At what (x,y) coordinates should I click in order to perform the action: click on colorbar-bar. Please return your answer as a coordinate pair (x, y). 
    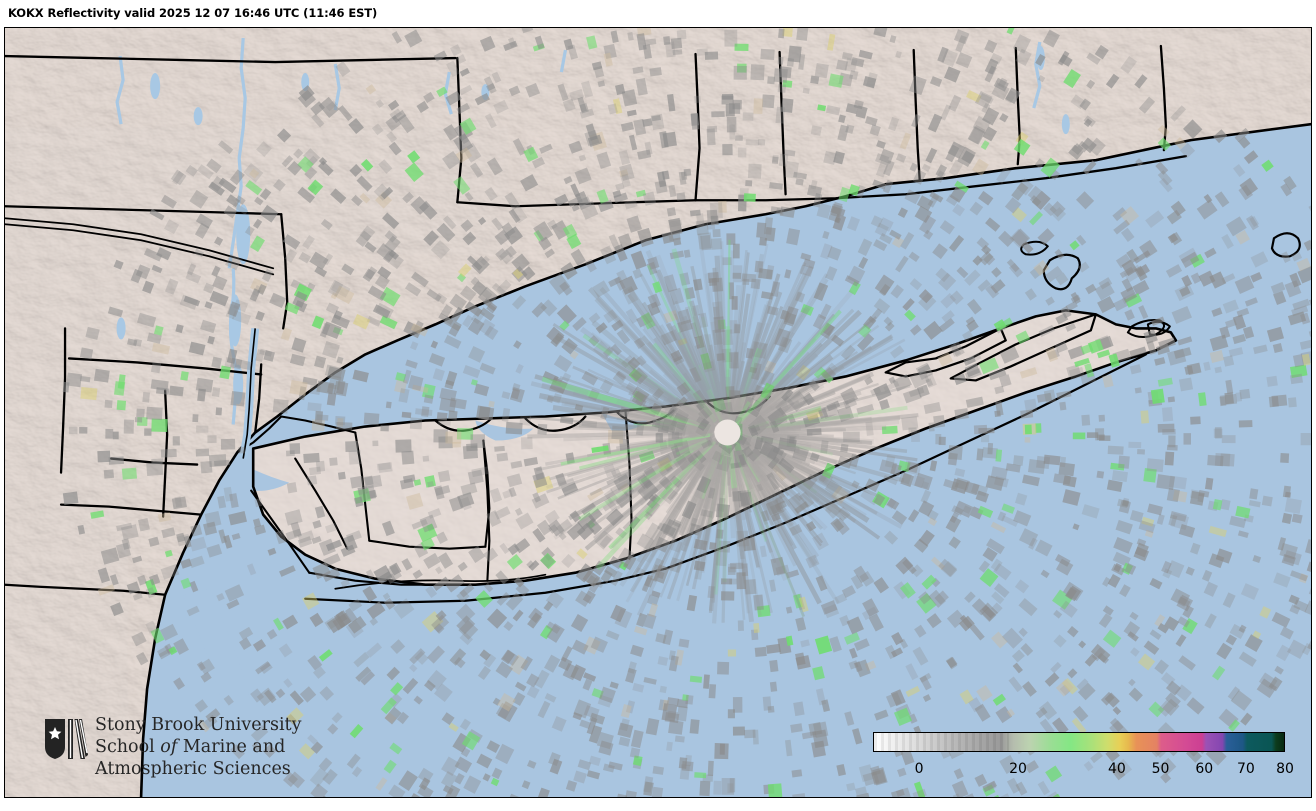
    Looking at the image, I should click on (1079, 742).